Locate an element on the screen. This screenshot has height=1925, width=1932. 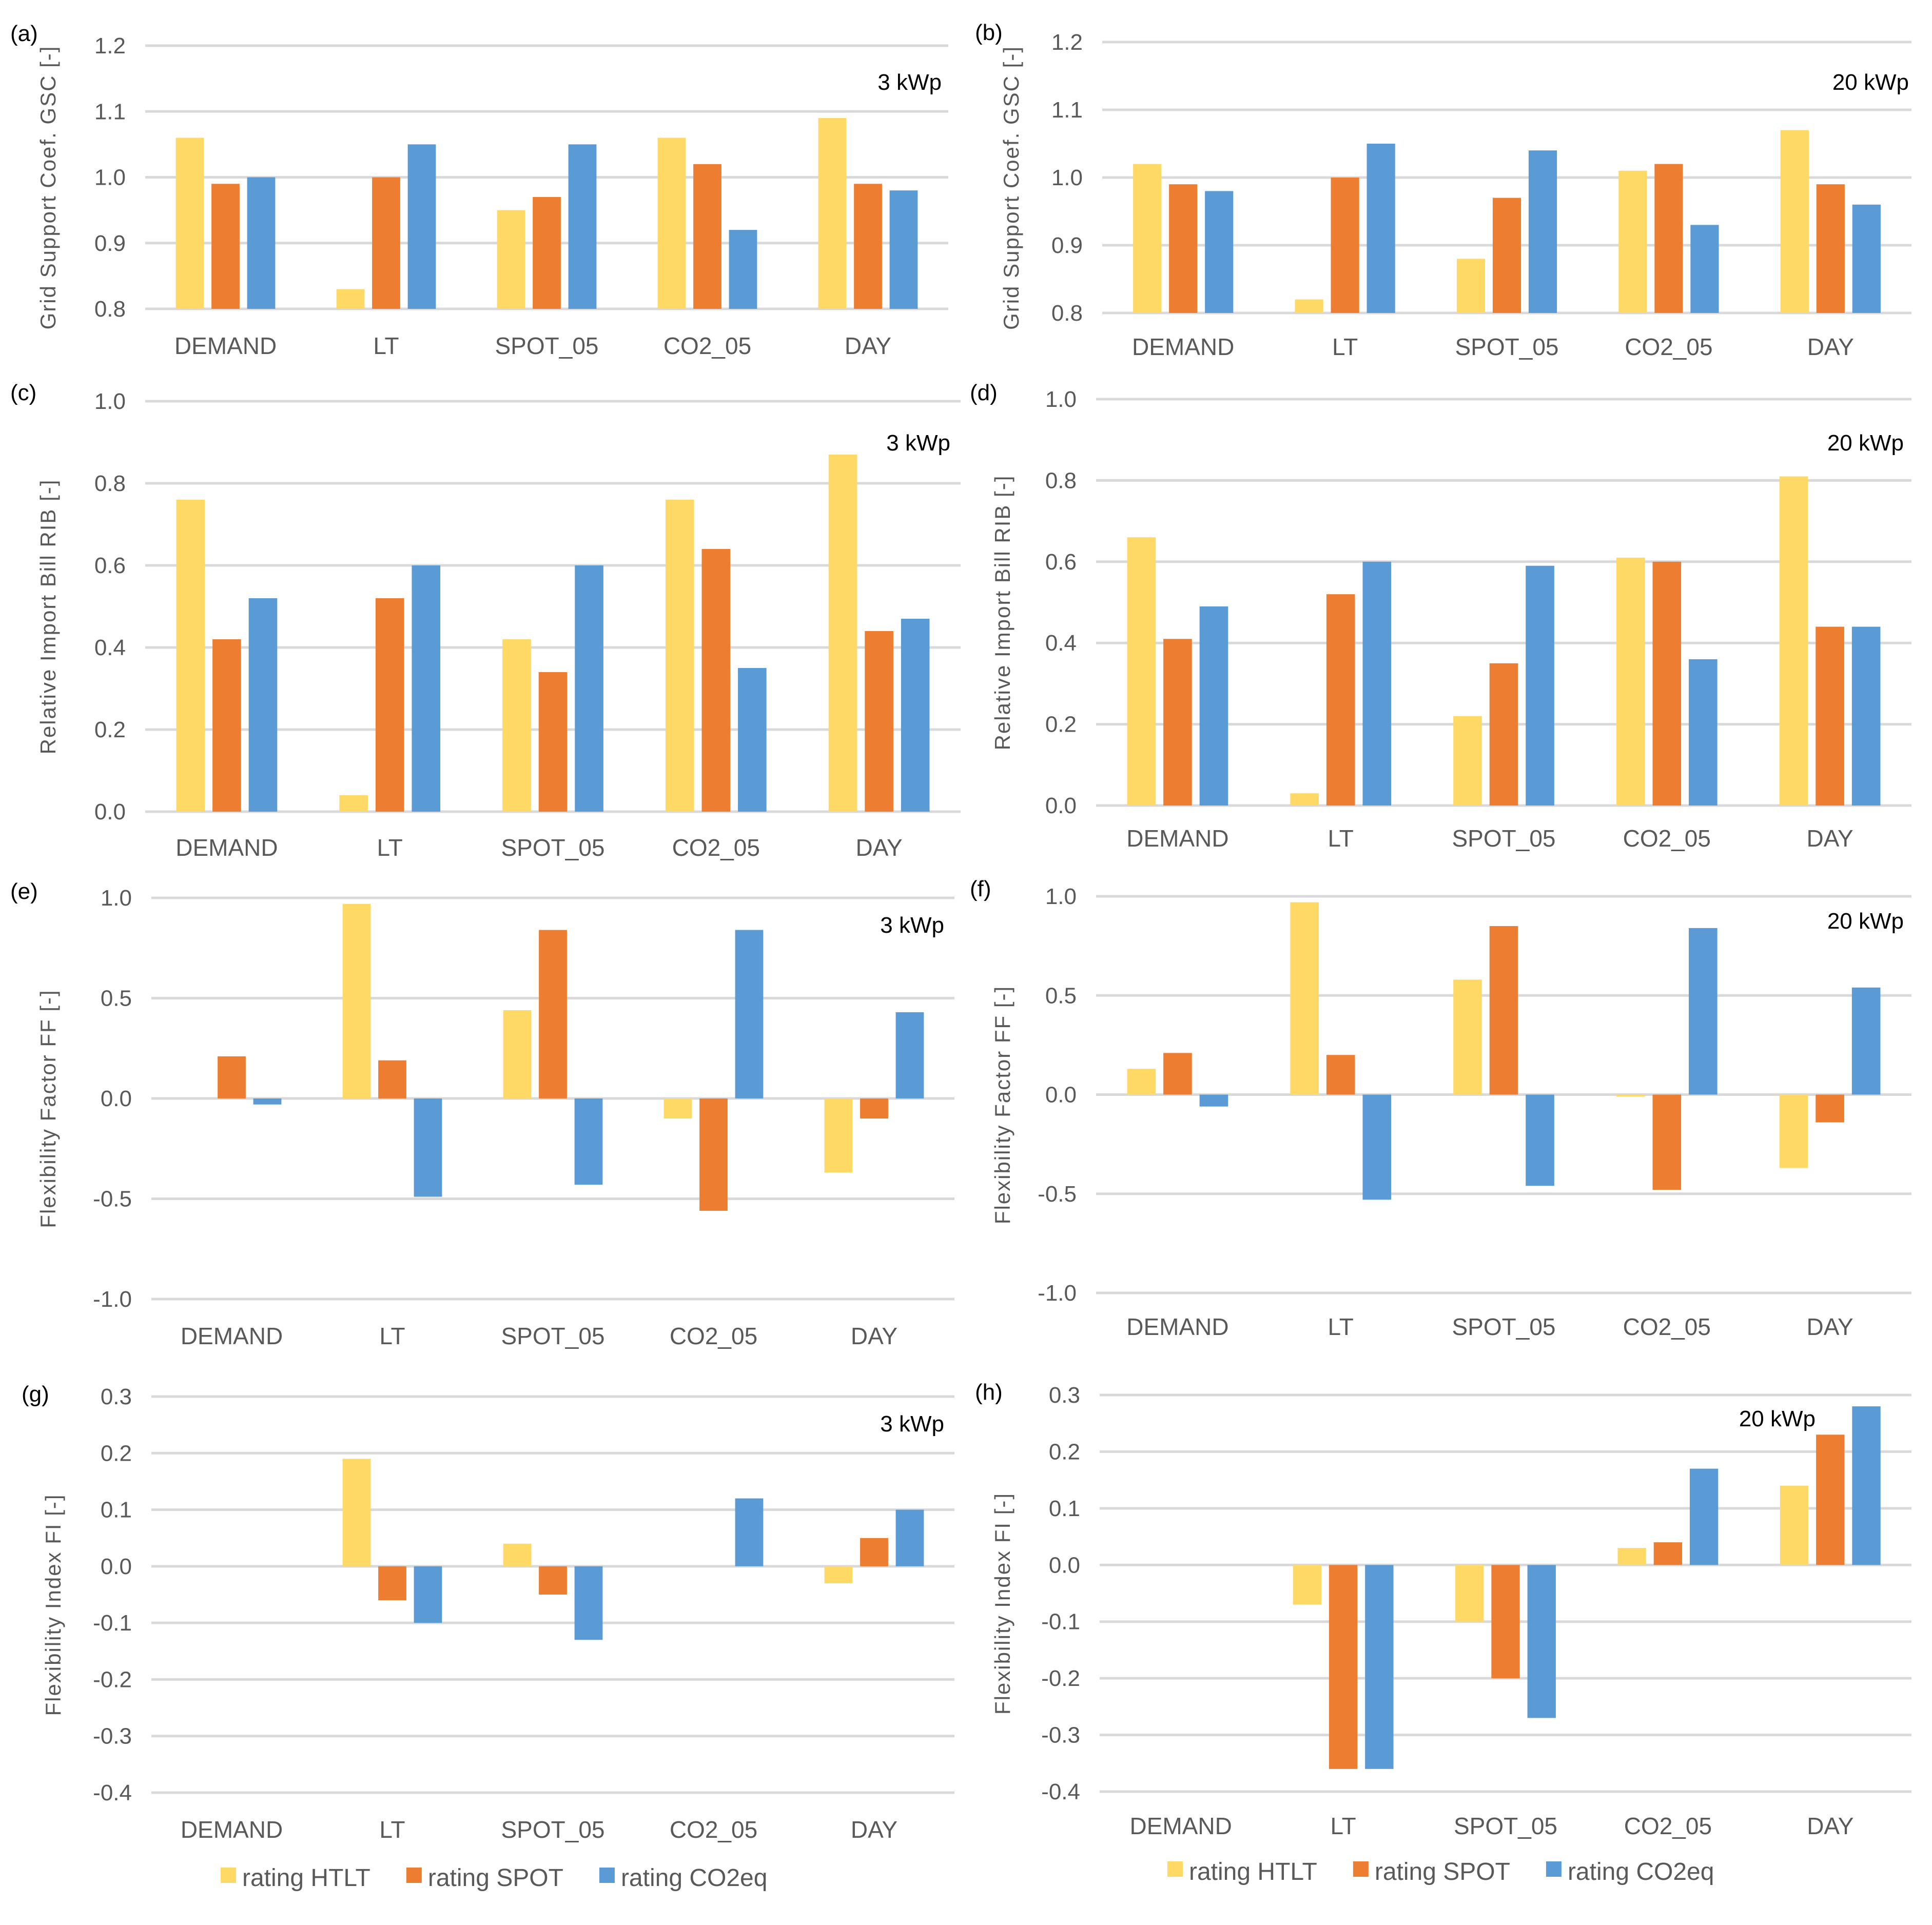
legend-label: rating CO2eq is located at coordinates (694, 1878).